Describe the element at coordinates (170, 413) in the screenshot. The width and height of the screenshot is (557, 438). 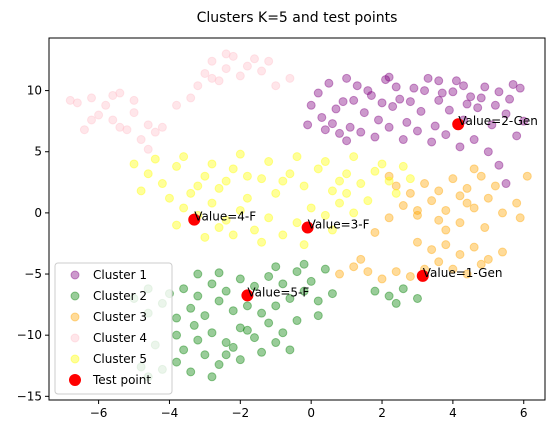
I see `x-tick-label: −4` at that location.